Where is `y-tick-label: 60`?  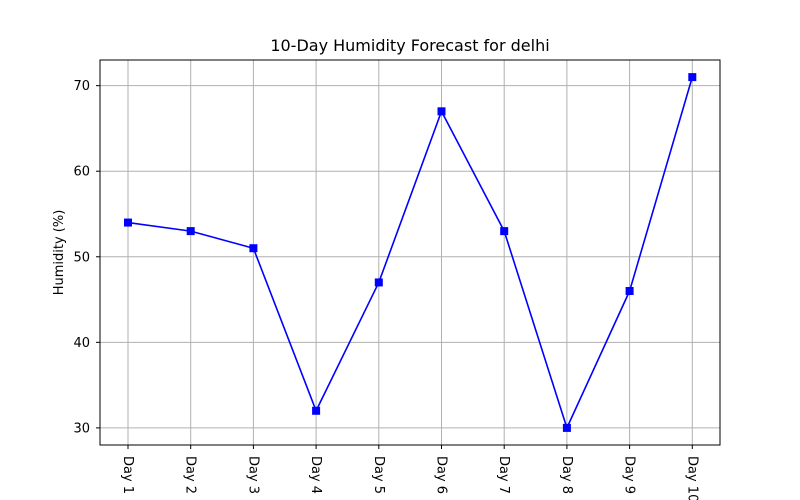
y-tick-label: 60 is located at coordinates (81, 172).